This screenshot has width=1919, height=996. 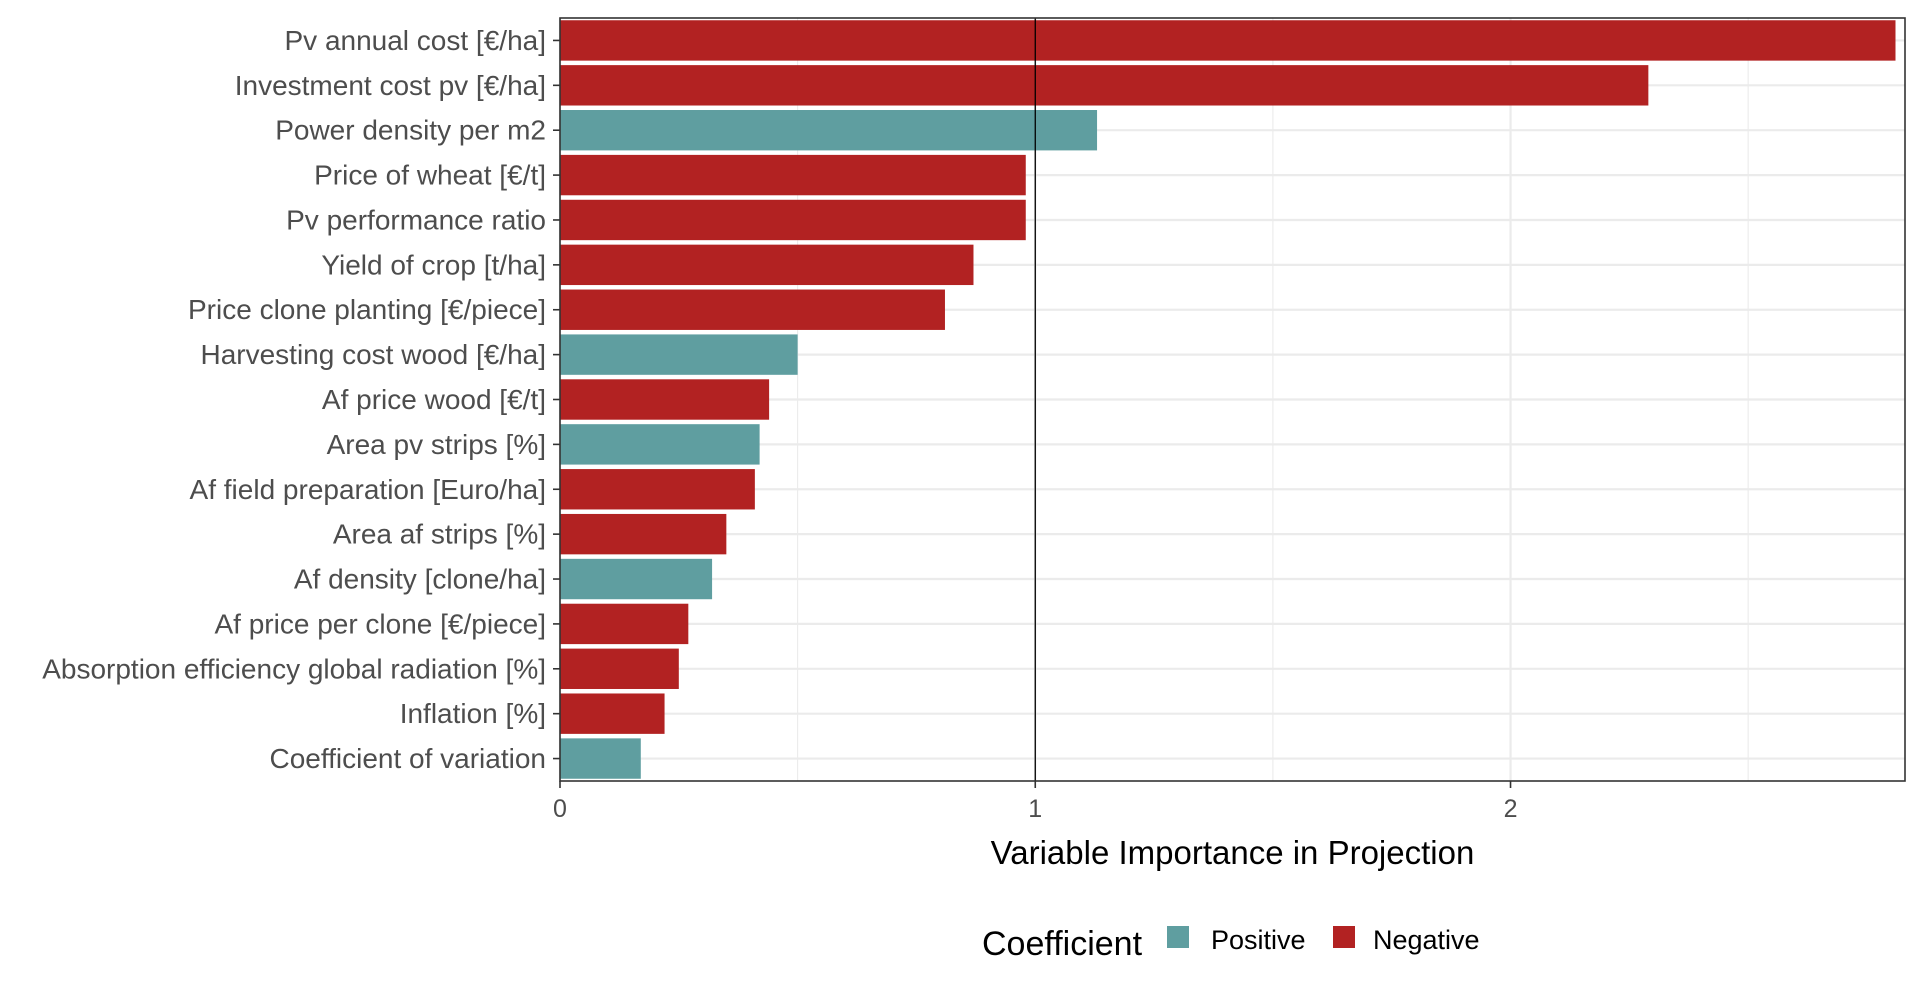 I want to click on category-label: Harvesting cost wood [€/ha], so click(x=373, y=354).